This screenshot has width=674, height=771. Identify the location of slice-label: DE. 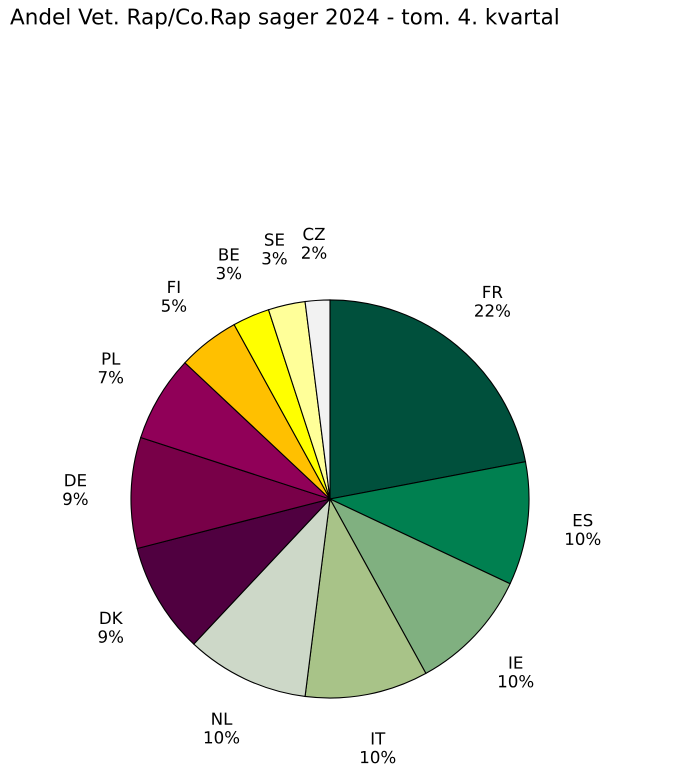
(75, 480).